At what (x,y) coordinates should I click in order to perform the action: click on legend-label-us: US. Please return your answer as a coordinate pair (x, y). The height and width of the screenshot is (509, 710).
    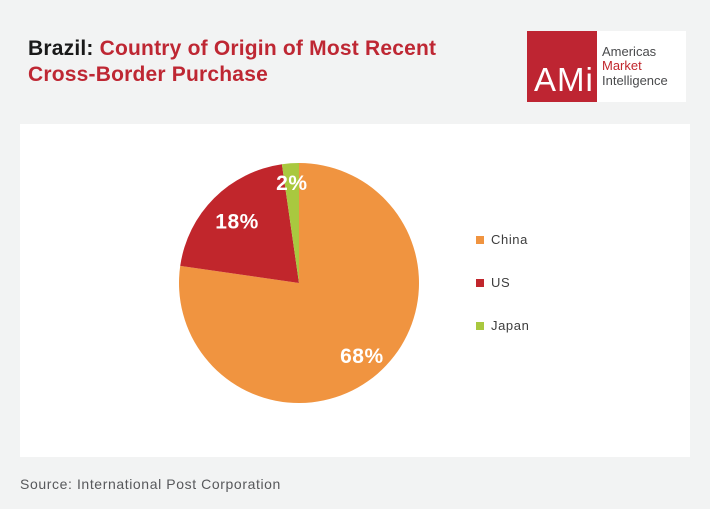
    Looking at the image, I should click on (501, 282).